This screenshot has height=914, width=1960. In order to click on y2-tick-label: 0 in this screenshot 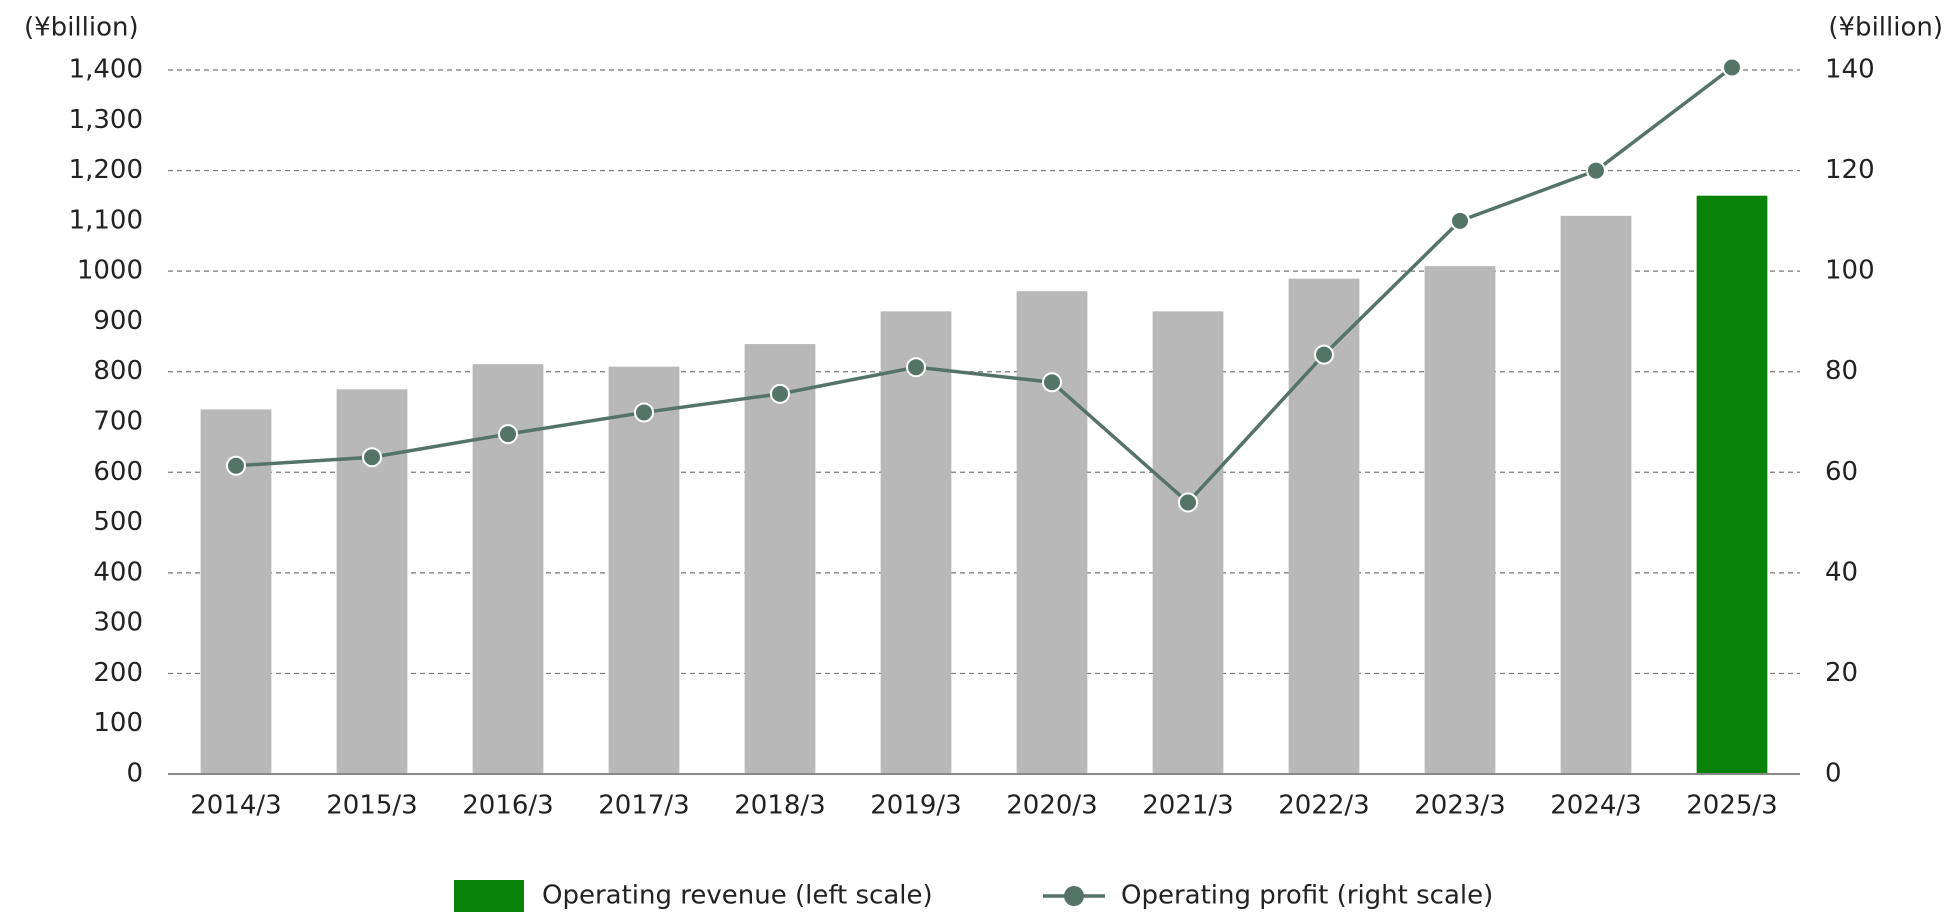, I will do `click(1833, 774)`.